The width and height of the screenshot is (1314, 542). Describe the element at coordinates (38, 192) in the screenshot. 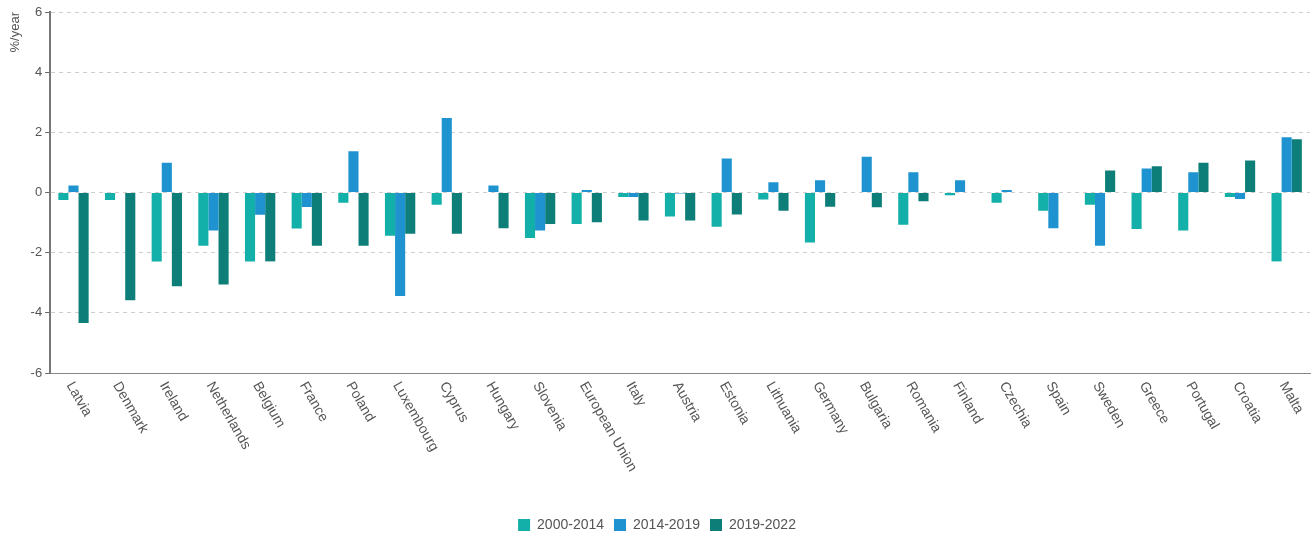

I see `y-tick-label: 0` at that location.